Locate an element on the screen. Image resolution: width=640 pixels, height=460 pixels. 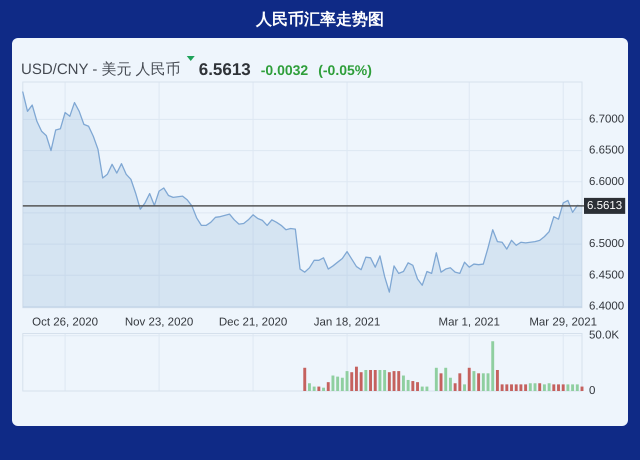
chart-title: 人民币汇率走势图 is located at coordinates (319, 19).